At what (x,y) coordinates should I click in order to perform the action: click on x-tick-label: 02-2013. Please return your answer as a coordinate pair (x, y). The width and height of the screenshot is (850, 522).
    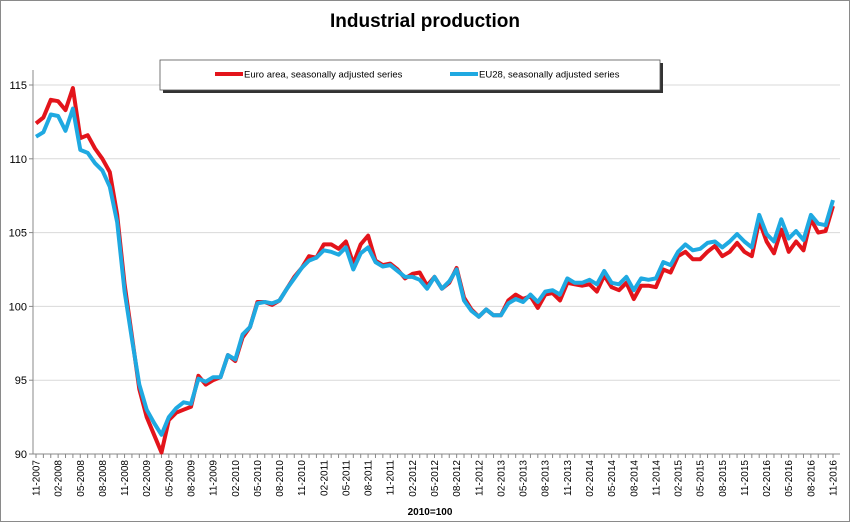
    Looking at the image, I should click on (501, 478).